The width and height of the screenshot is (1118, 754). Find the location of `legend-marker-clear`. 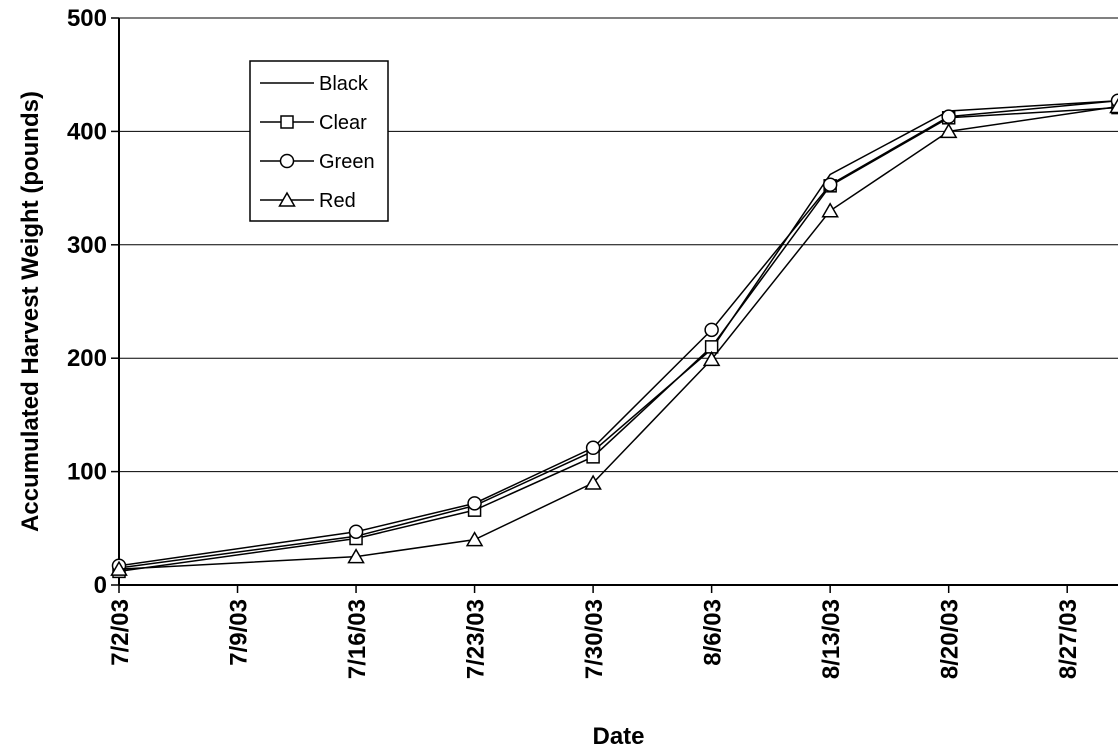

legend-marker-clear is located at coordinates (287, 122).